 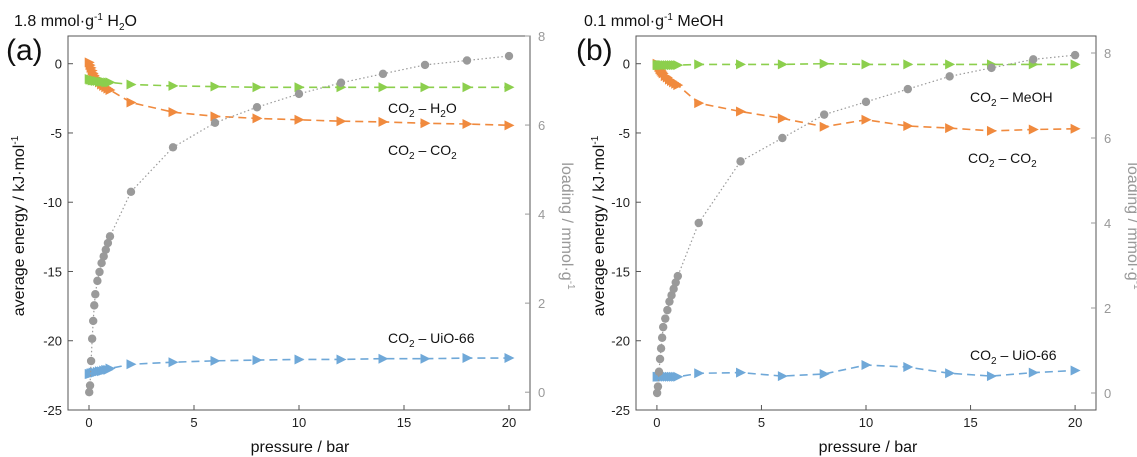 I want to click on y2-tick-label: 8, so click(x=541, y=36).